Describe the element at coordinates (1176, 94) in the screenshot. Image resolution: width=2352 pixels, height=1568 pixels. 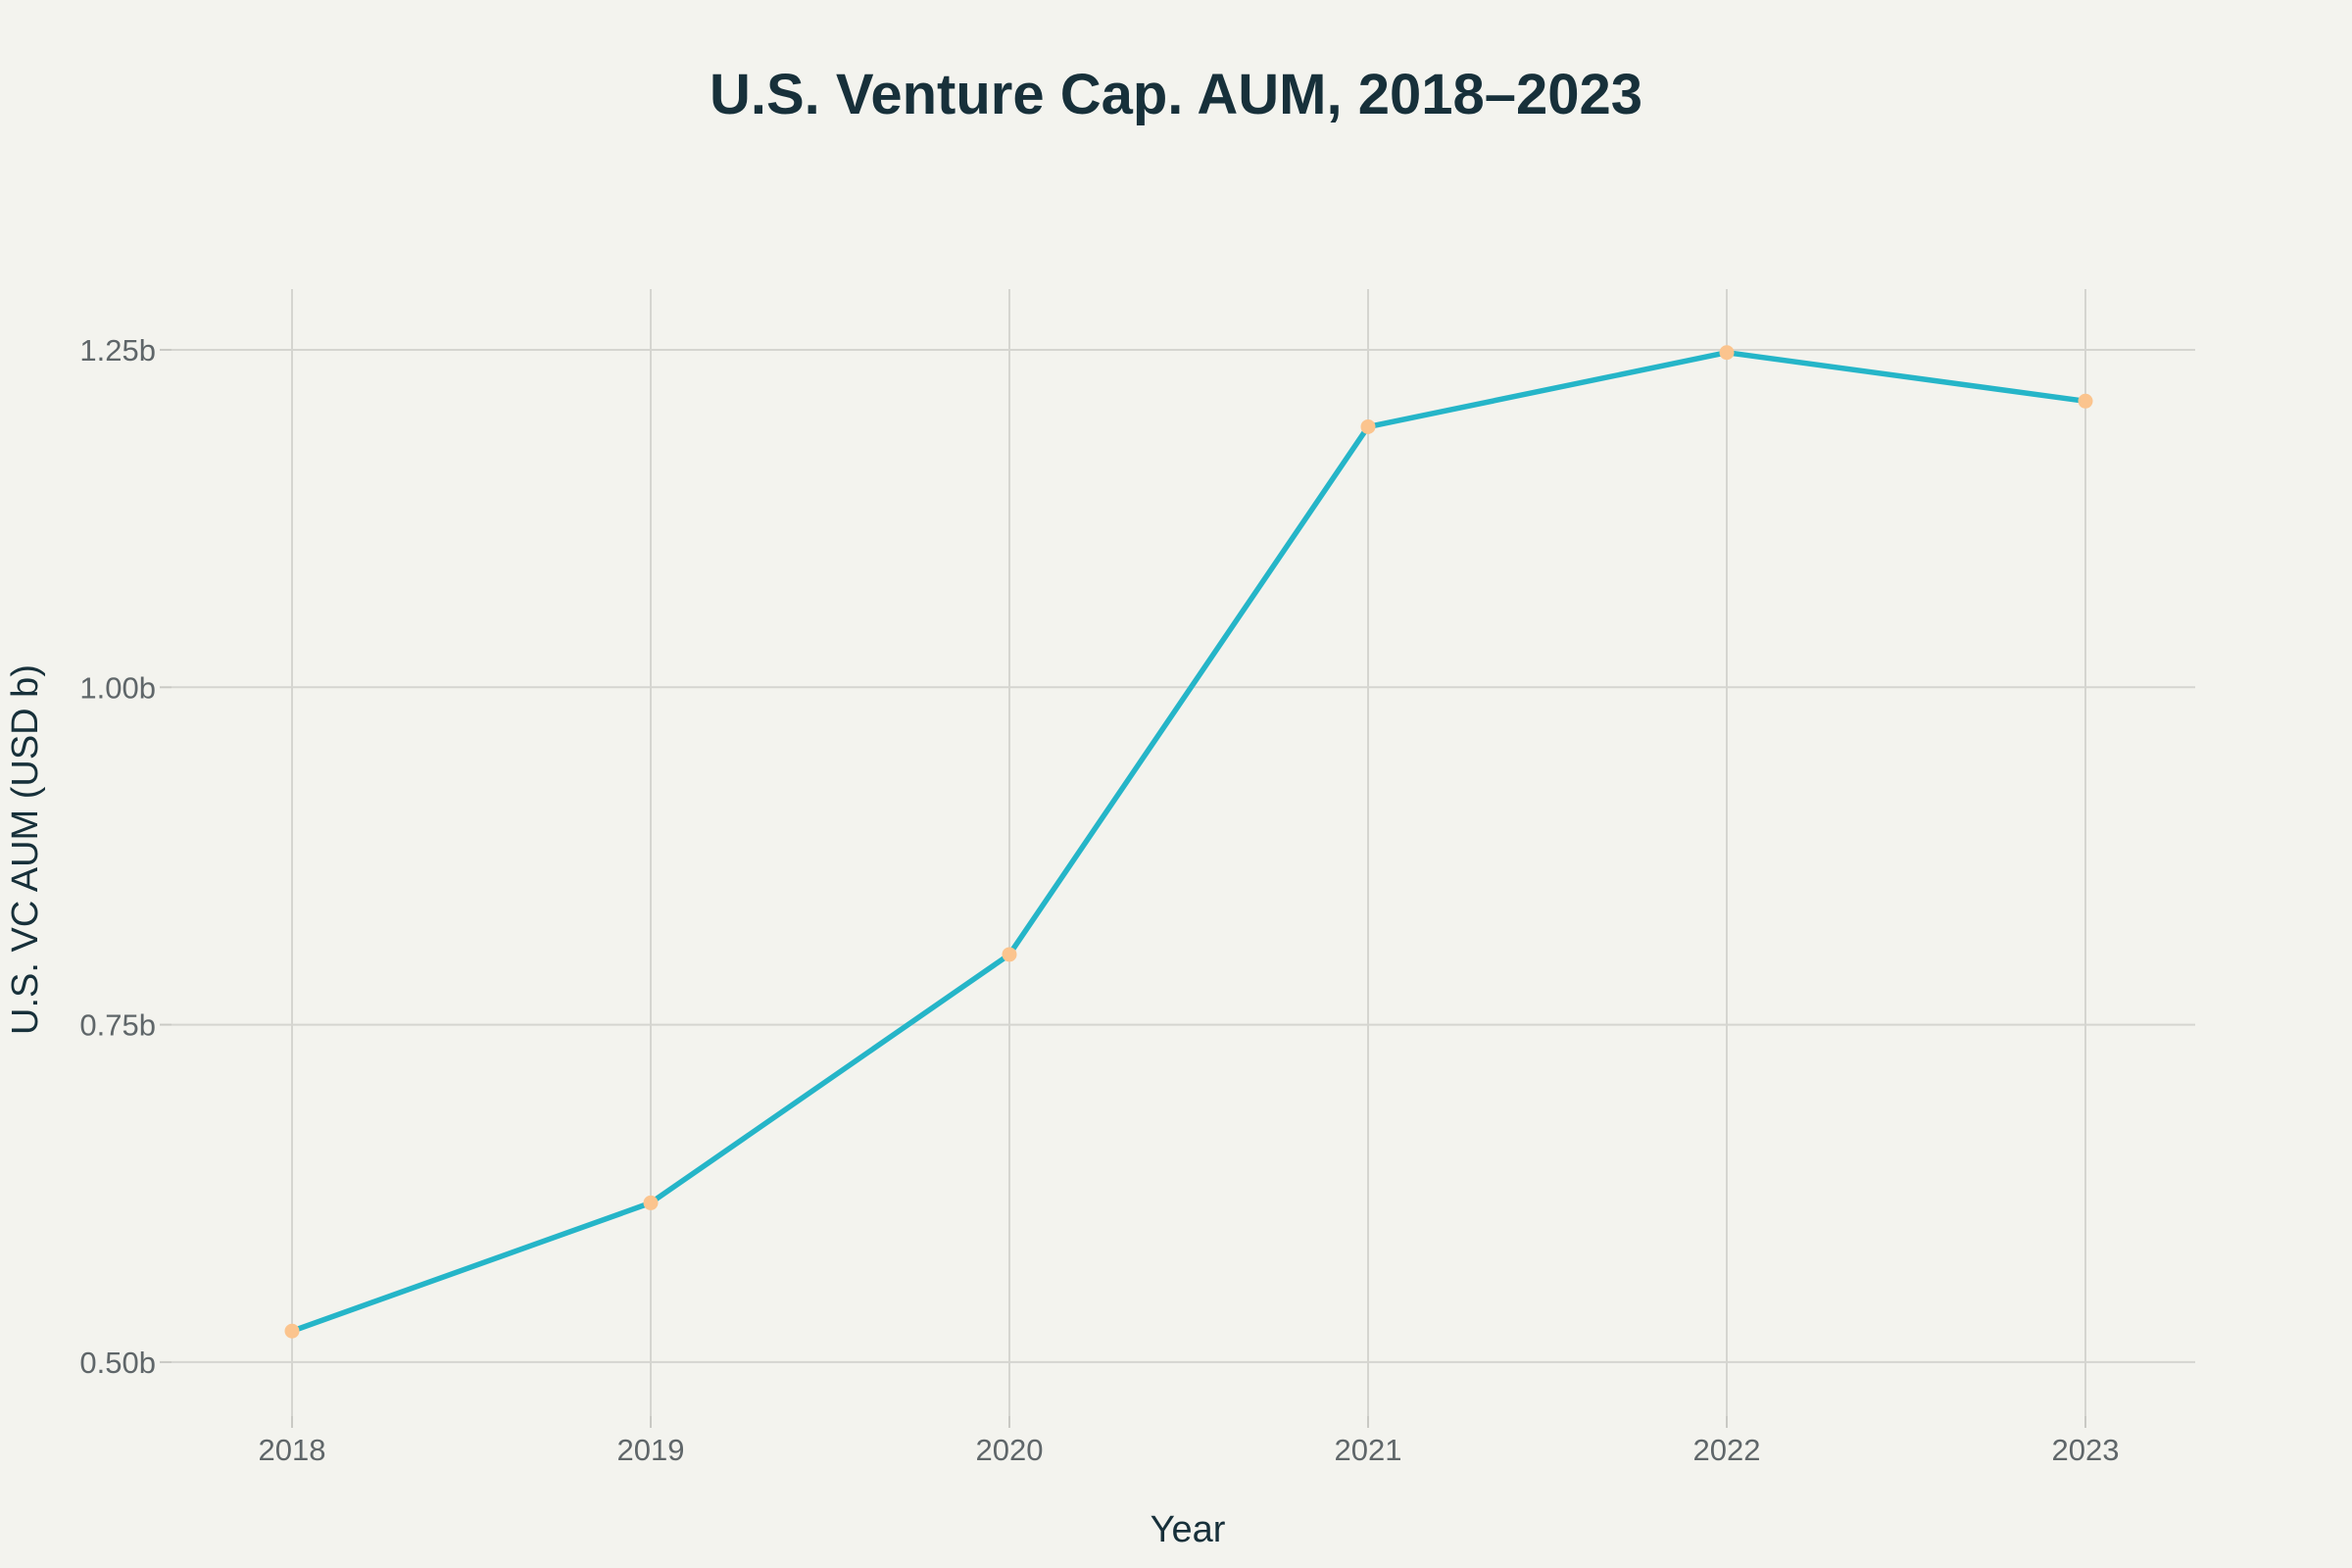
I see `chart-title: U.S. Venture Cap. AUM, 2018–2023` at that location.